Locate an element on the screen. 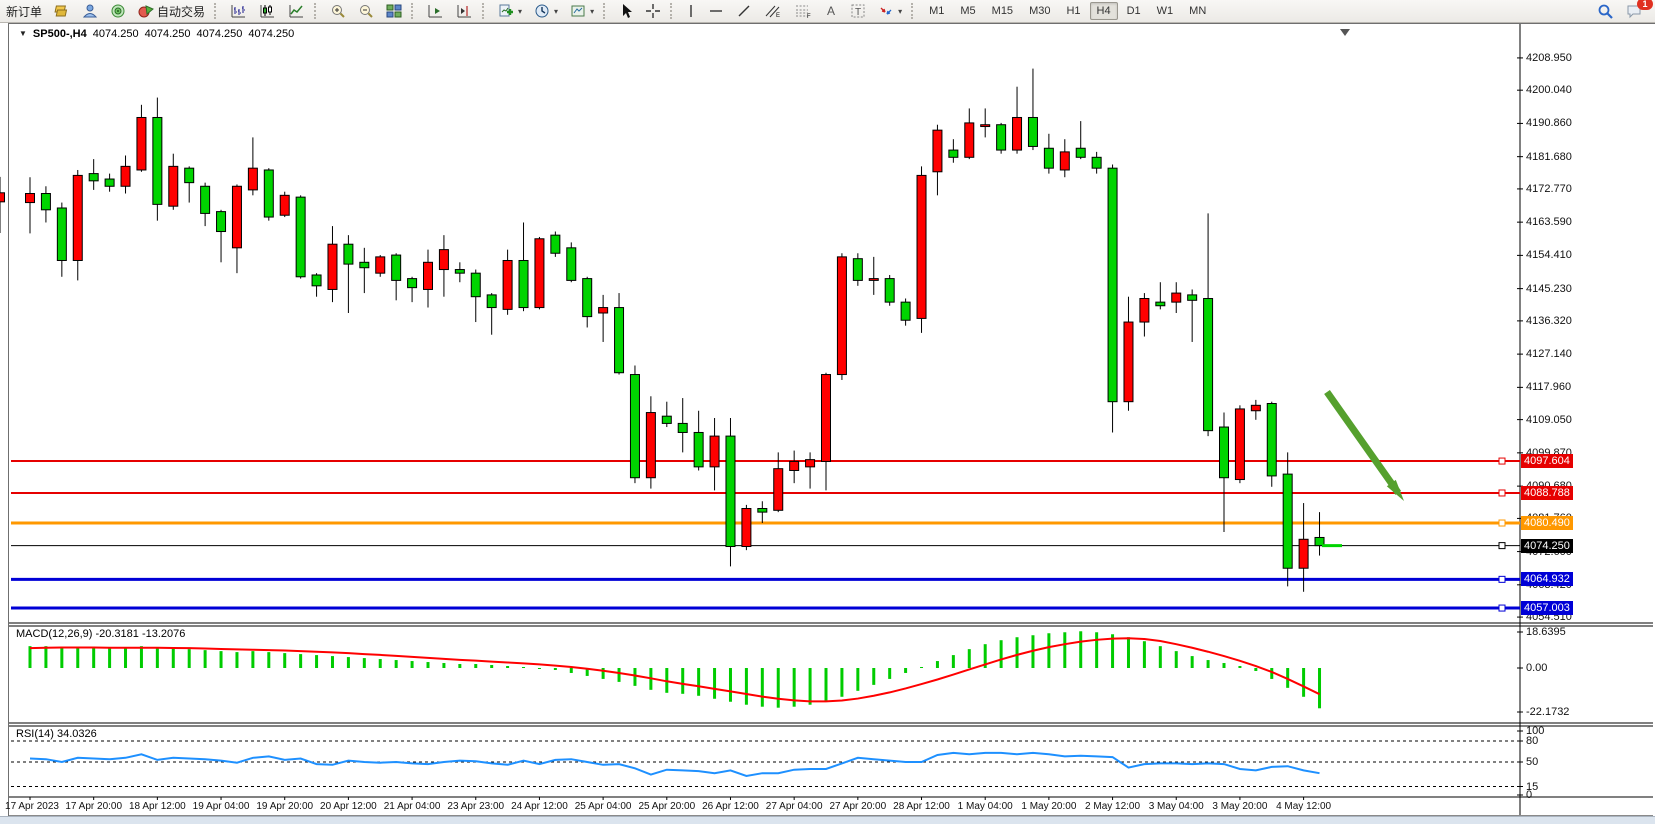 The width and height of the screenshot is (1655, 824). trend-arrow-annotation is located at coordinates (1363, 442).